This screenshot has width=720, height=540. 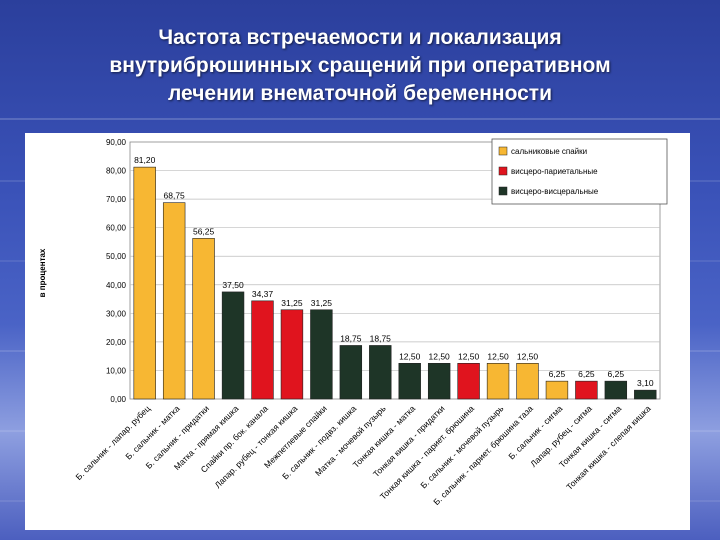 I want to click on y-tick-label: 30,00, so click(x=116, y=313).